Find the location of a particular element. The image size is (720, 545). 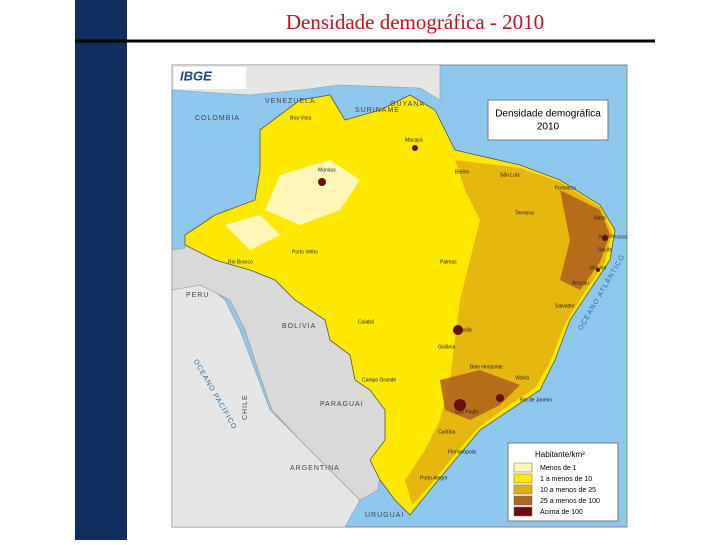

city-label: Natal is located at coordinates (600, 218).